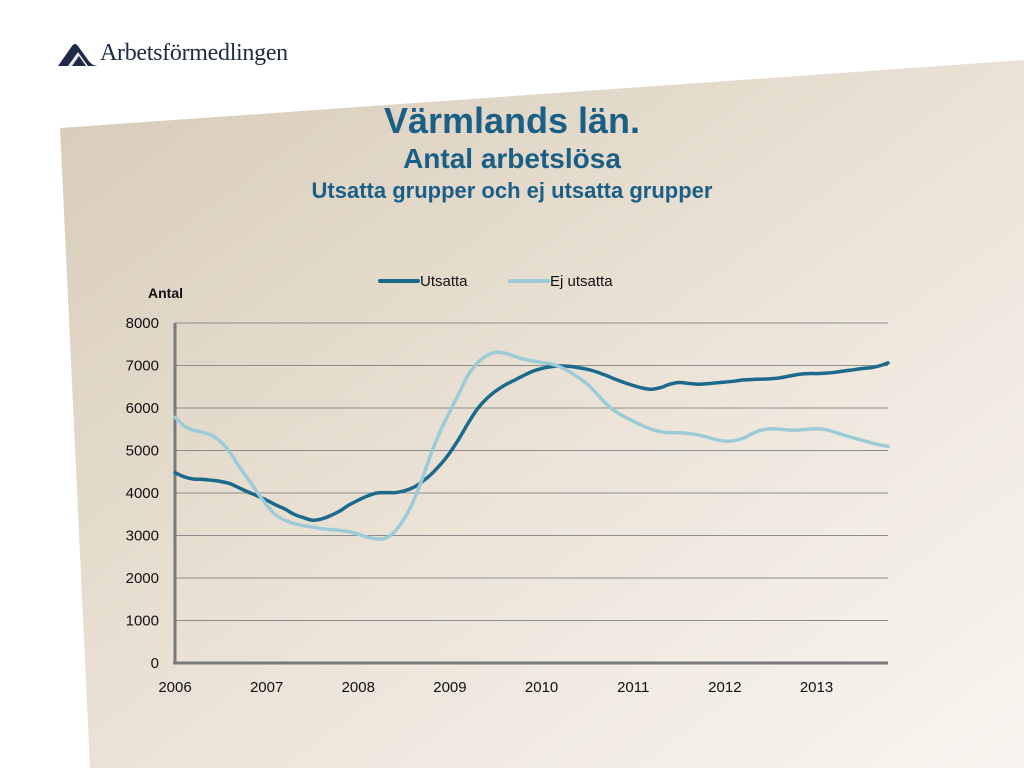 The width and height of the screenshot is (1024, 768). What do you see at coordinates (165, 293) in the screenshot?
I see `y-axis-label: Antal` at bounding box center [165, 293].